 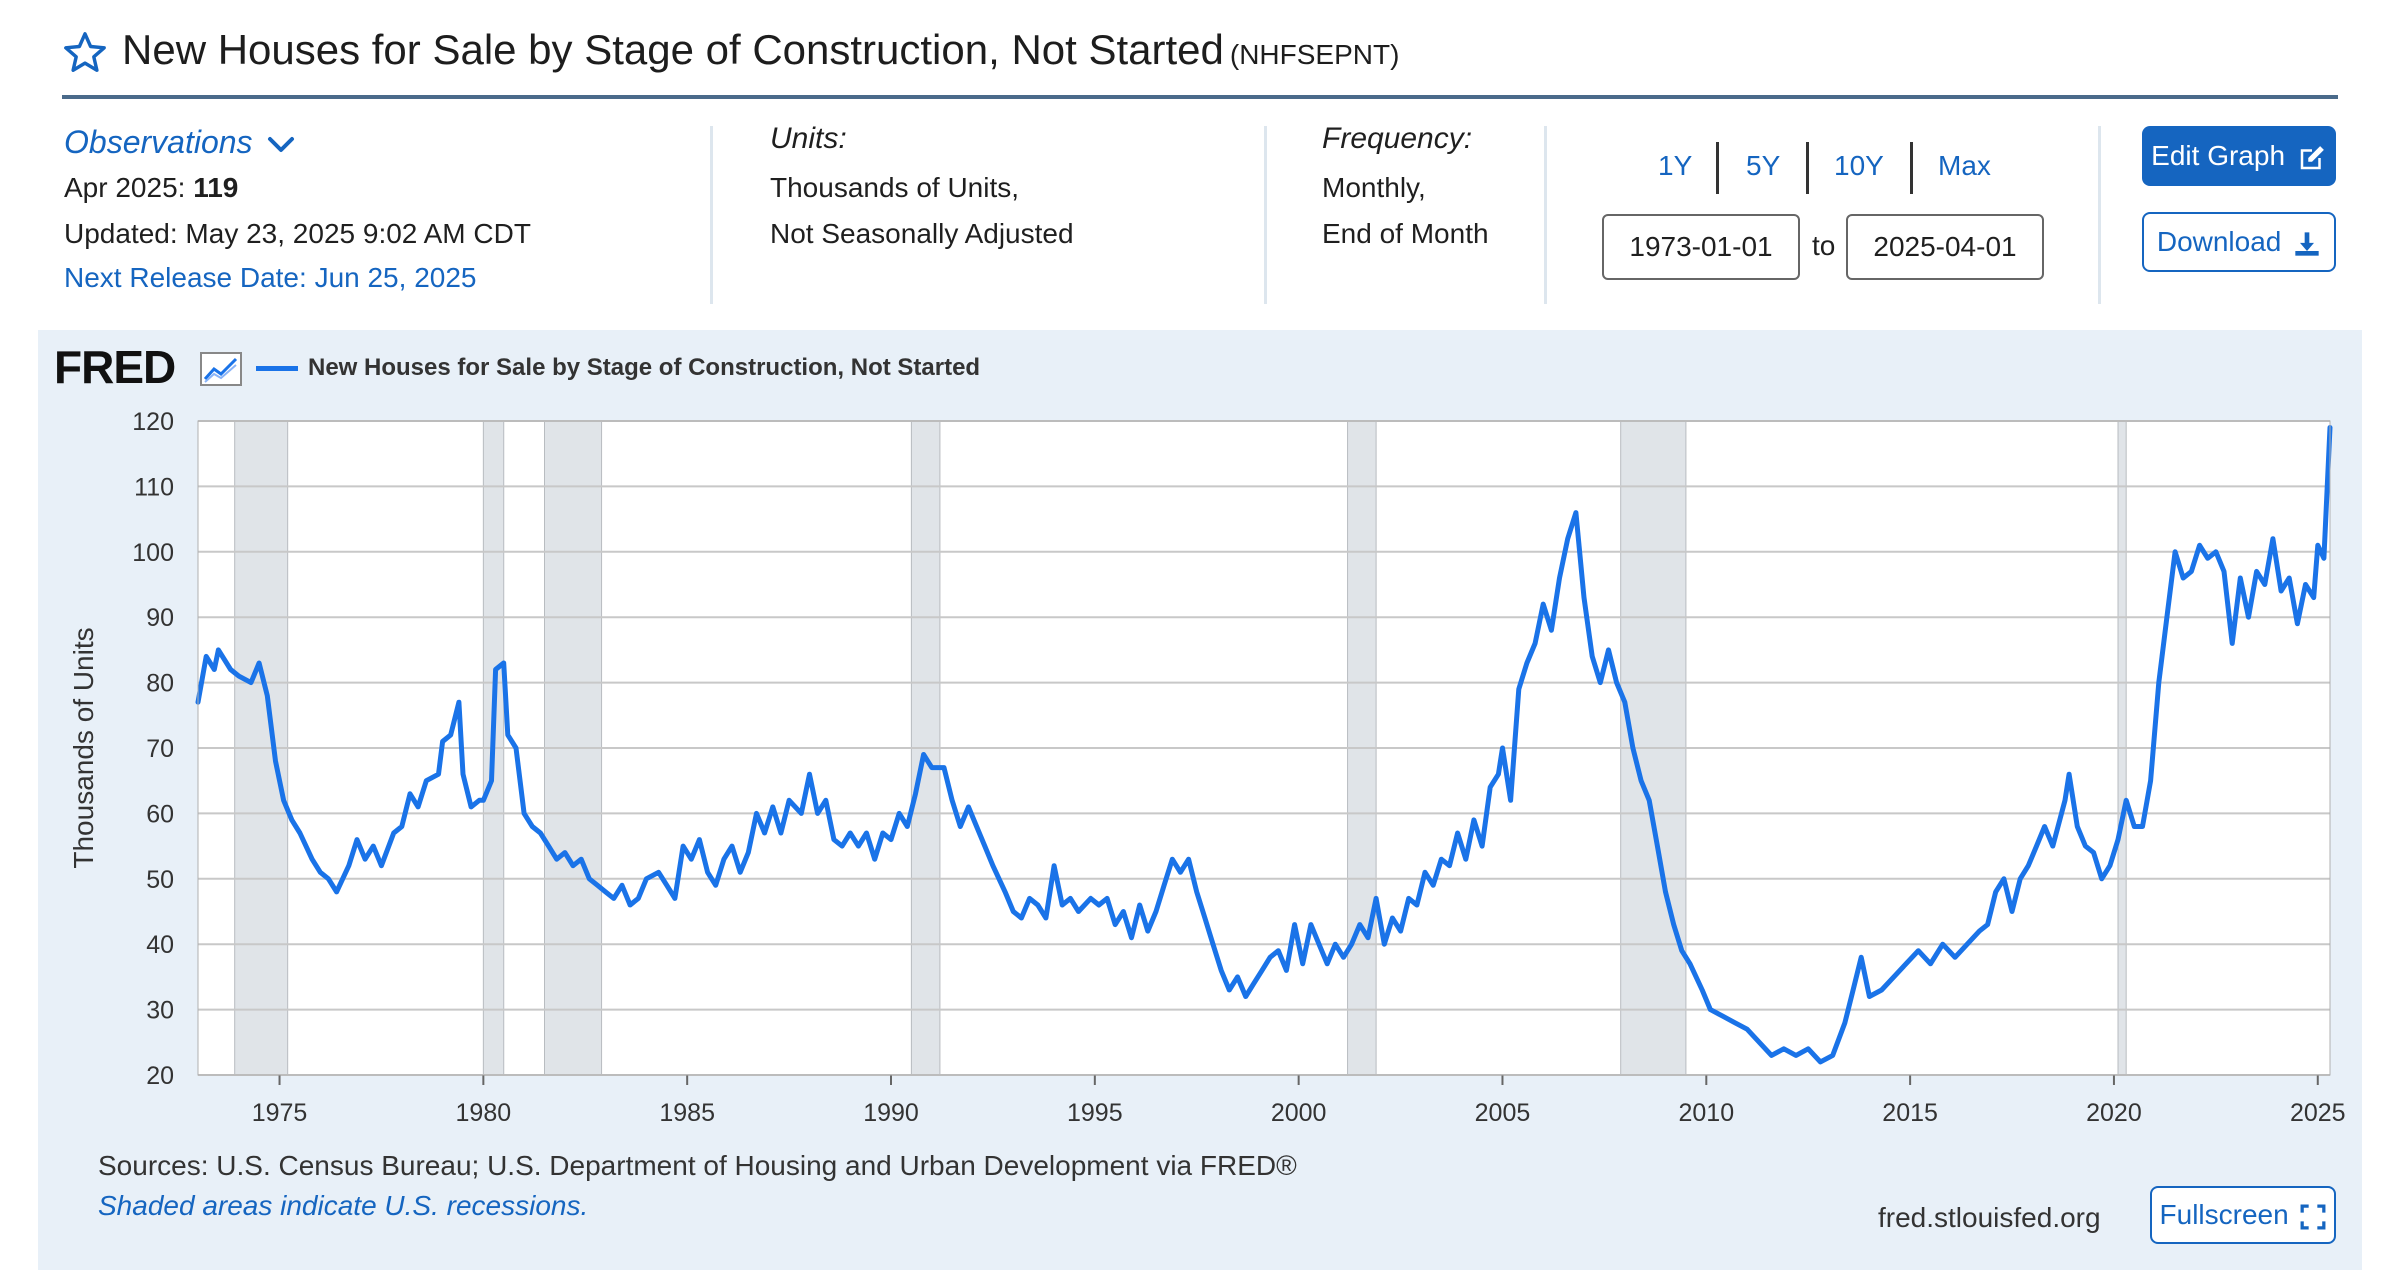 What do you see at coordinates (2307, 243) in the screenshot?
I see `download-icon` at bounding box center [2307, 243].